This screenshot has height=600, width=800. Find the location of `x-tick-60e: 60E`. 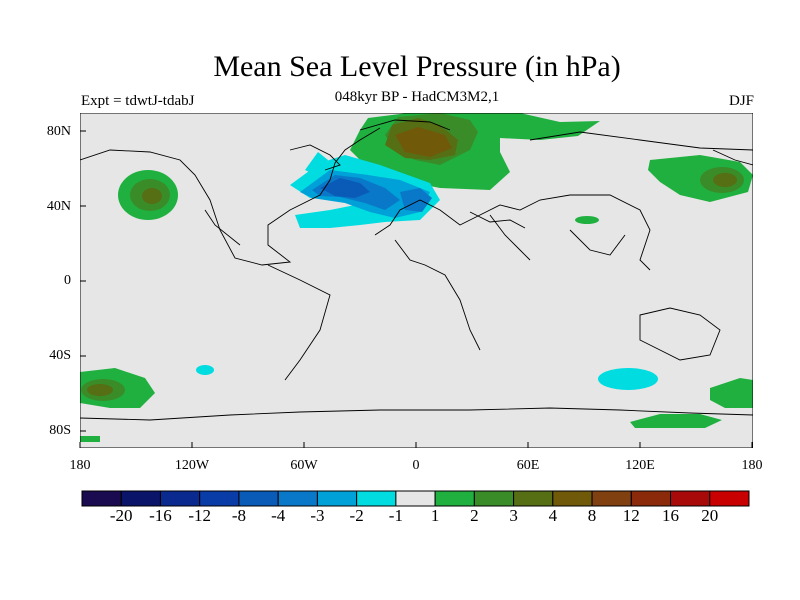

x-tick-60e: 60E is located at coordinates (528, 465).